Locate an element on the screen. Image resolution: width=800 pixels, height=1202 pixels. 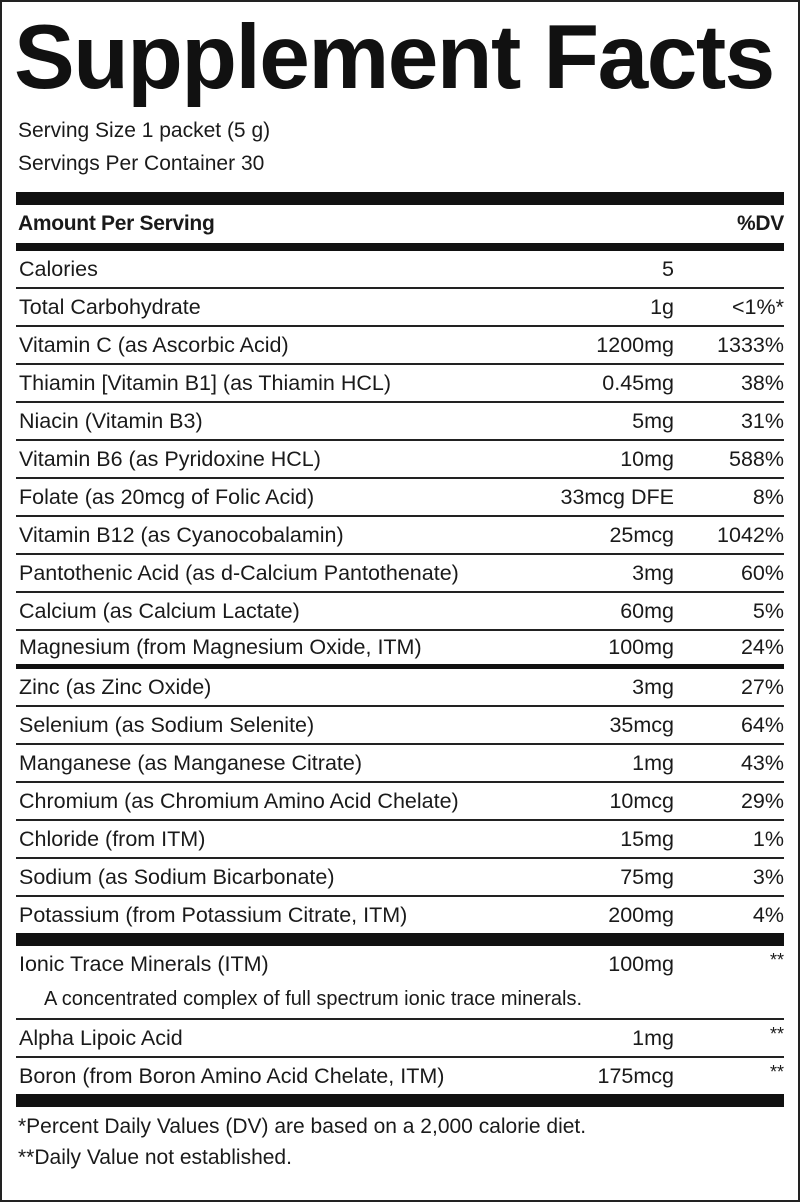
amount-per-serving-heading: Amount Per Serving is located at coordinates (116, 223).